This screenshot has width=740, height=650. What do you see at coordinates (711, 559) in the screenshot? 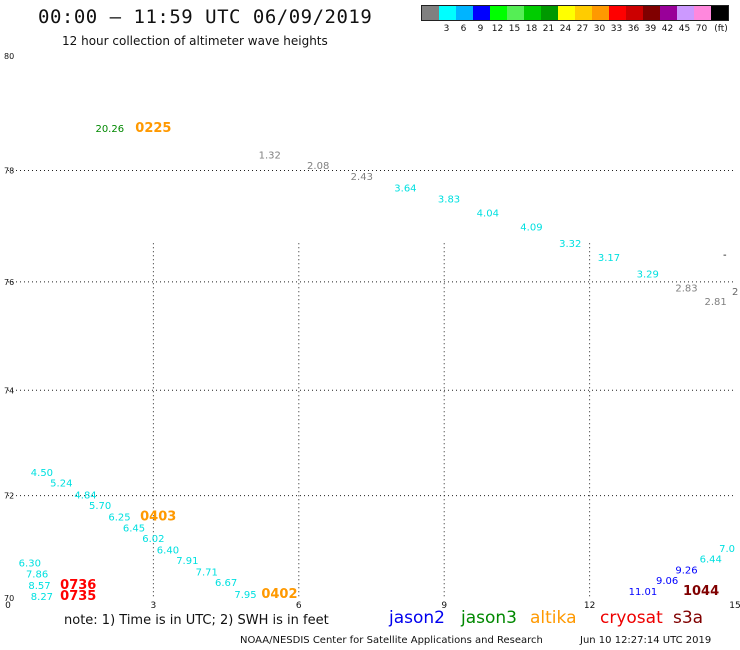
I see `wave-height-label: 6.44` at bounding box center [711, 559].